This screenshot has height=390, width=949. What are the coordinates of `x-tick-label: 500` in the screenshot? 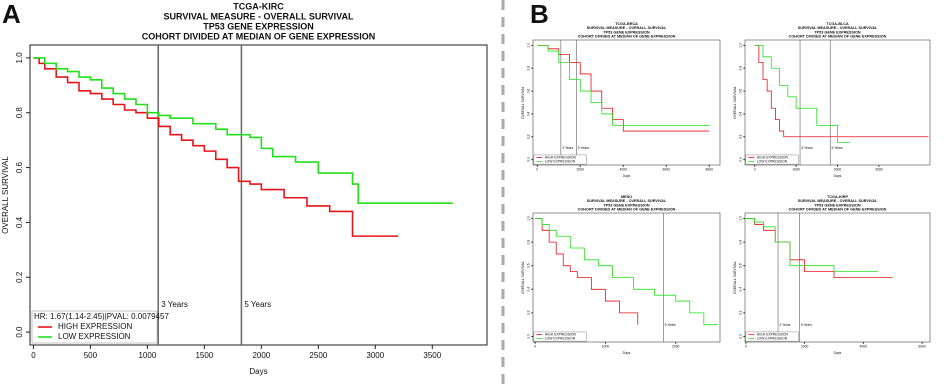 It's located at (91, 355).